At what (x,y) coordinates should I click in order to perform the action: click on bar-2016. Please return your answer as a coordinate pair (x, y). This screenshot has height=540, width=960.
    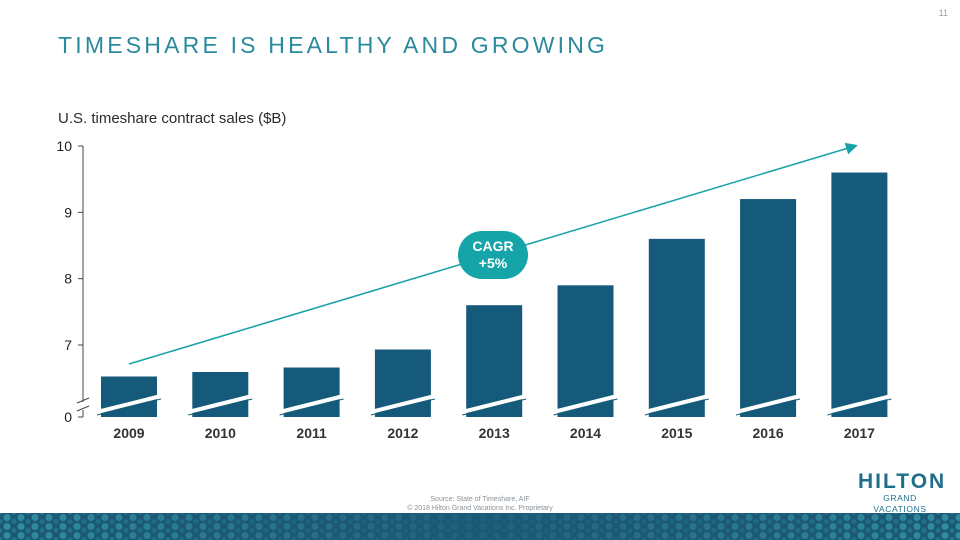
    Looking at the image, I should click on (768, 308).